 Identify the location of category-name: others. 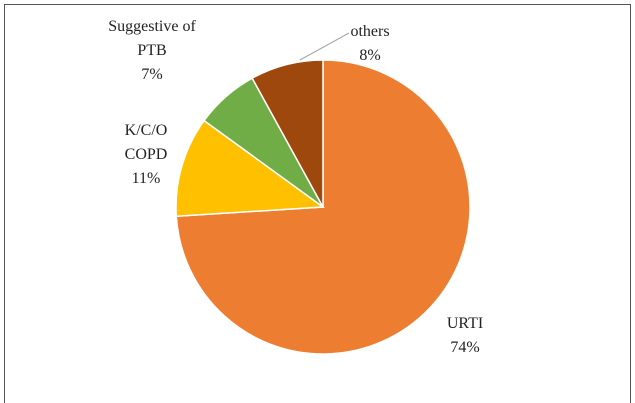
(370, 31).